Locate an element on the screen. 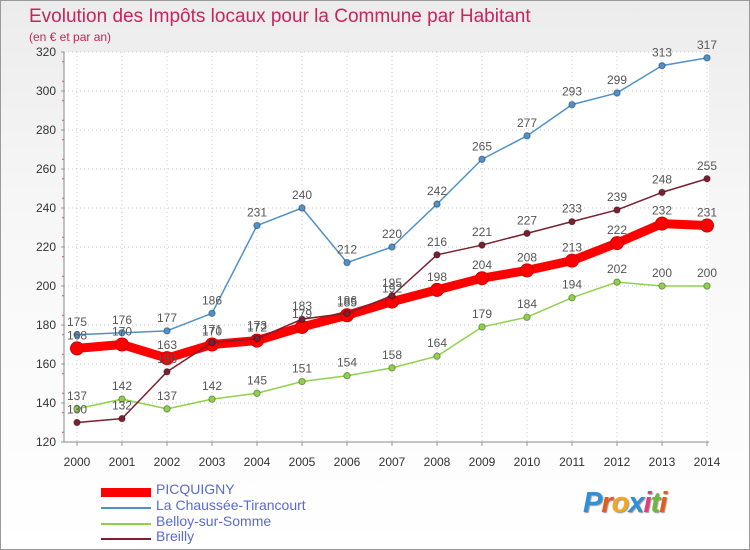 Image resolution: width=750 pixels, height=550 pixels. data-label: 299 is located at coordinates (617, 80).